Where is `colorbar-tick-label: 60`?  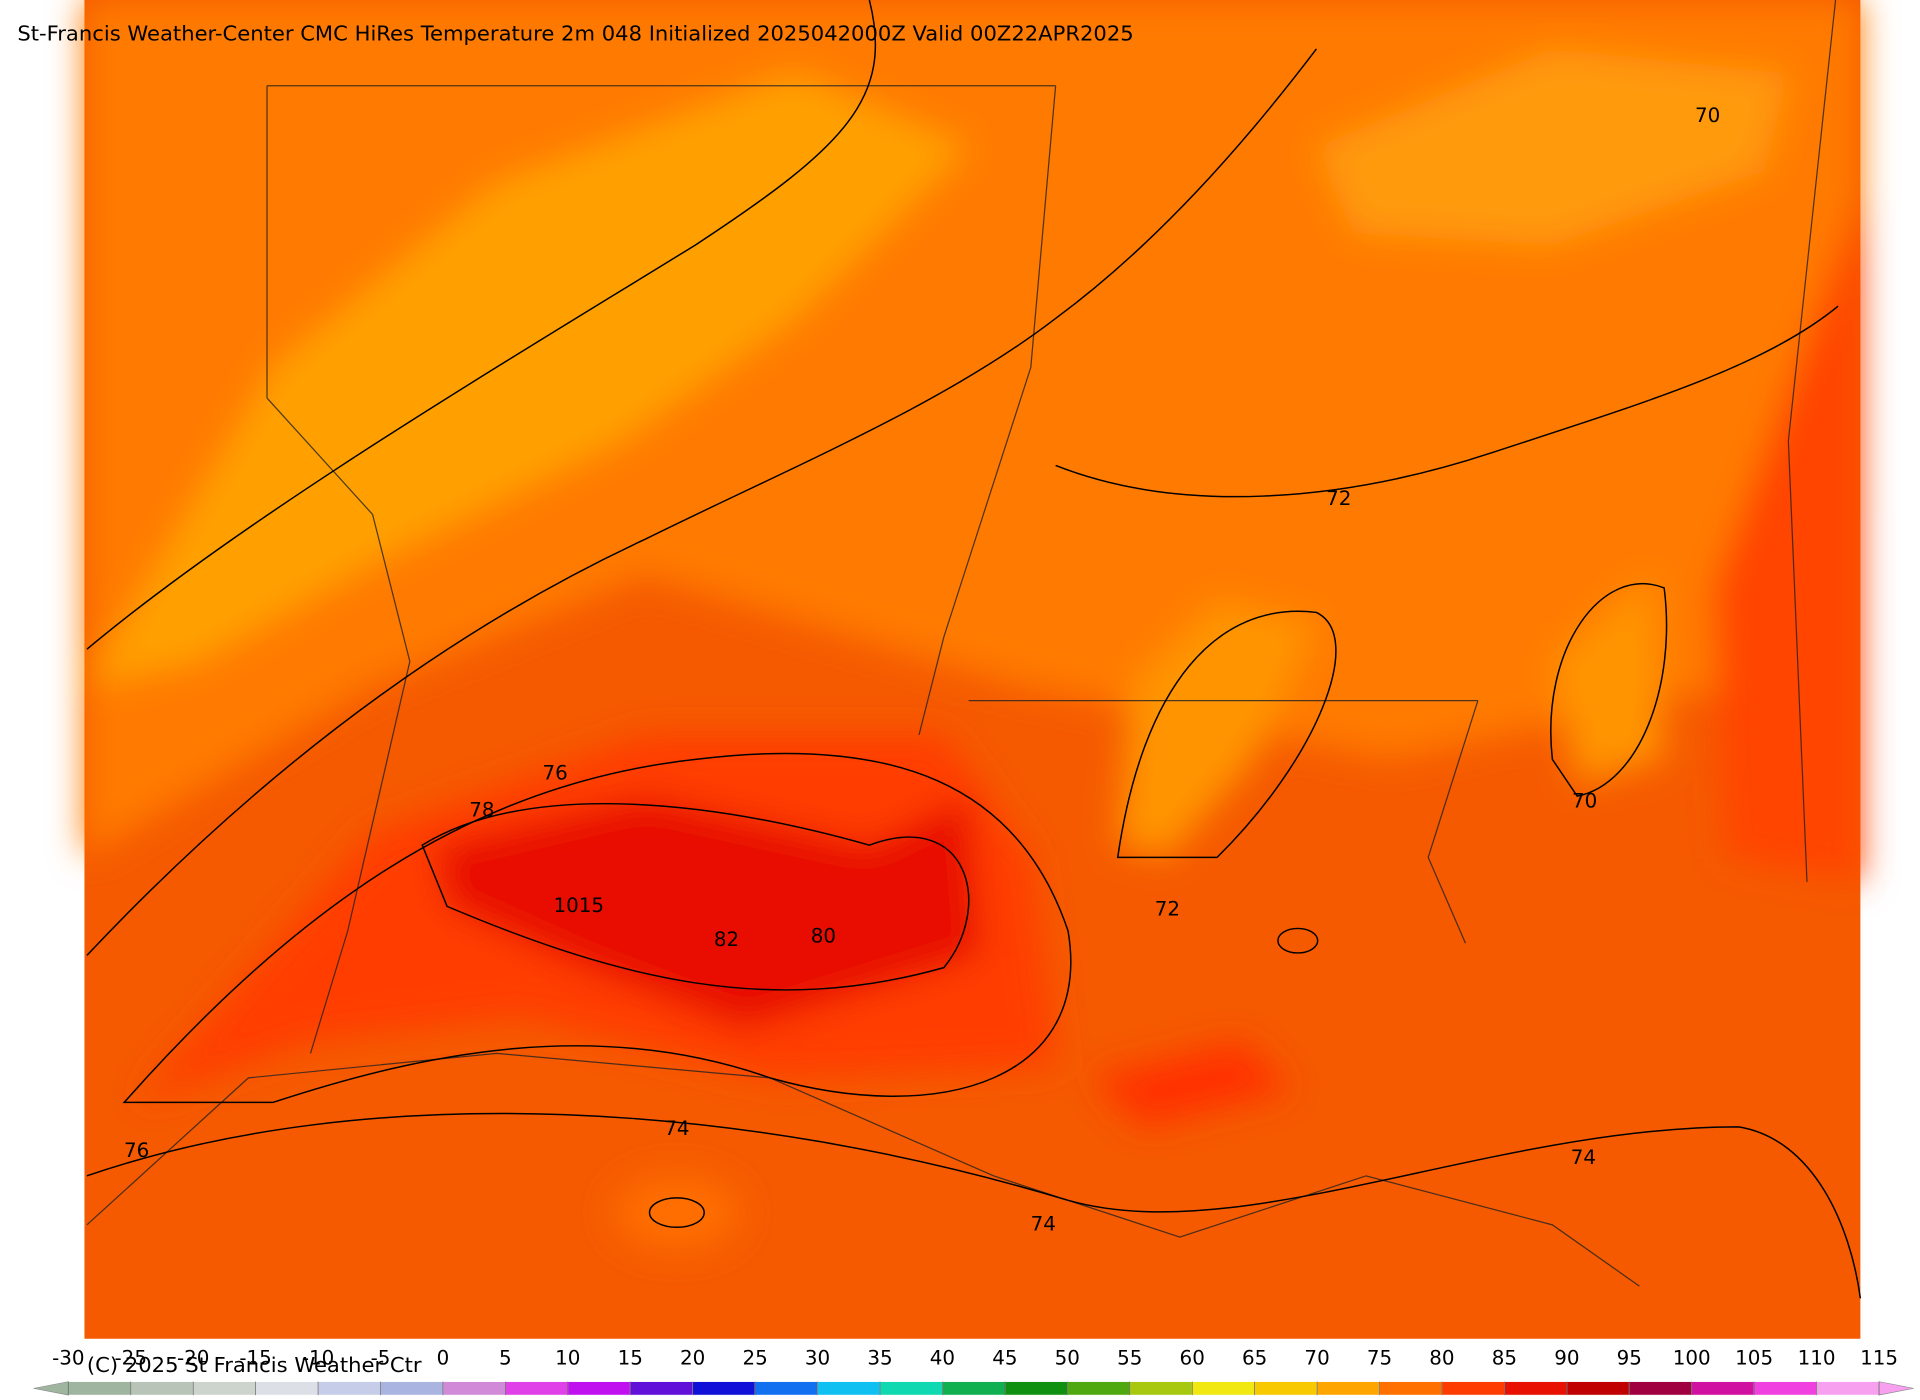 colorbar-tick-label: 60 is located at coordinates (1192, 1358).